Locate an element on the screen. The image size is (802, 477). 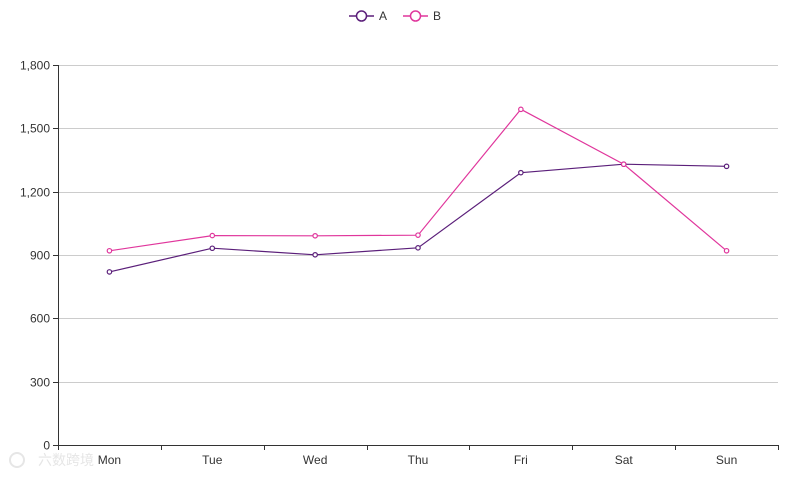
y-tick-label: 1,500 is located at coordinates (35, 129).